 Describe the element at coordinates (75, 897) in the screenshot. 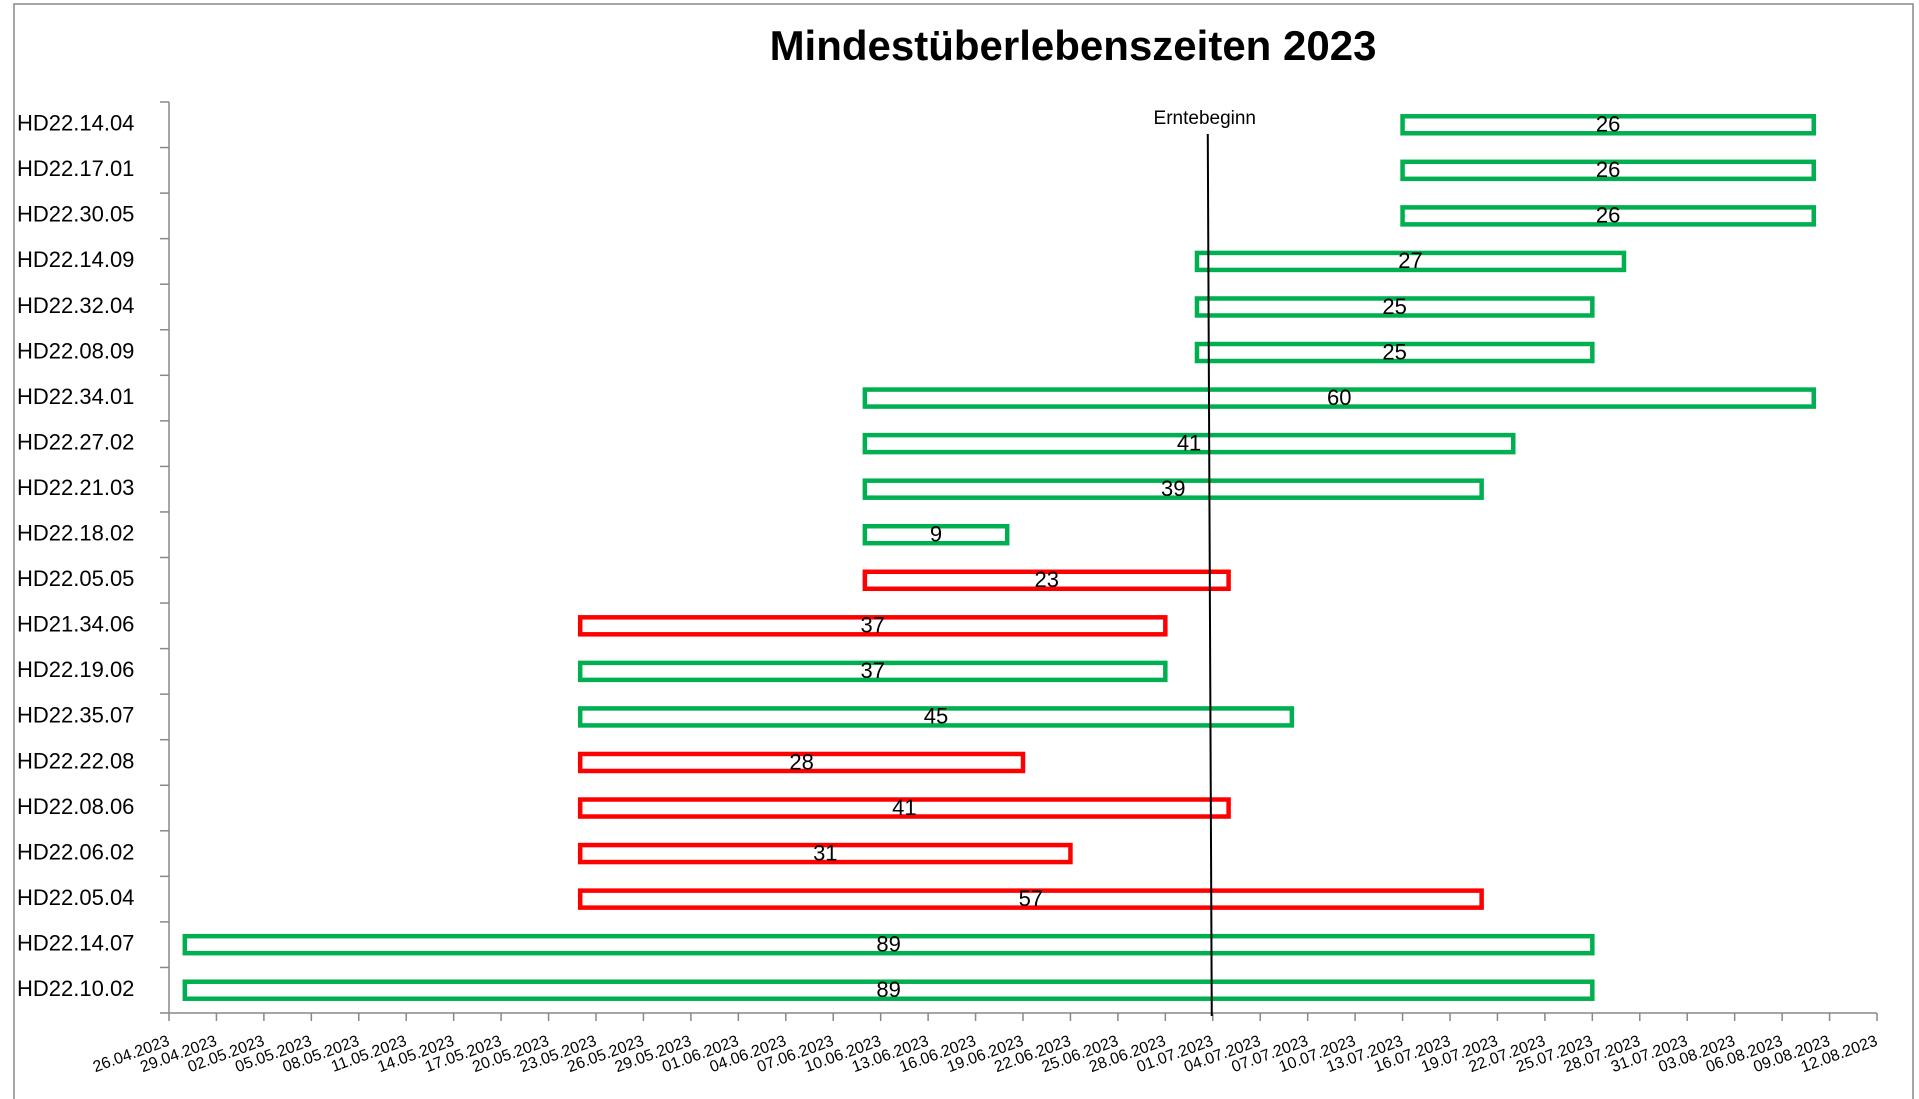

I see `y-tick-label: HD22.05.04` at that location.